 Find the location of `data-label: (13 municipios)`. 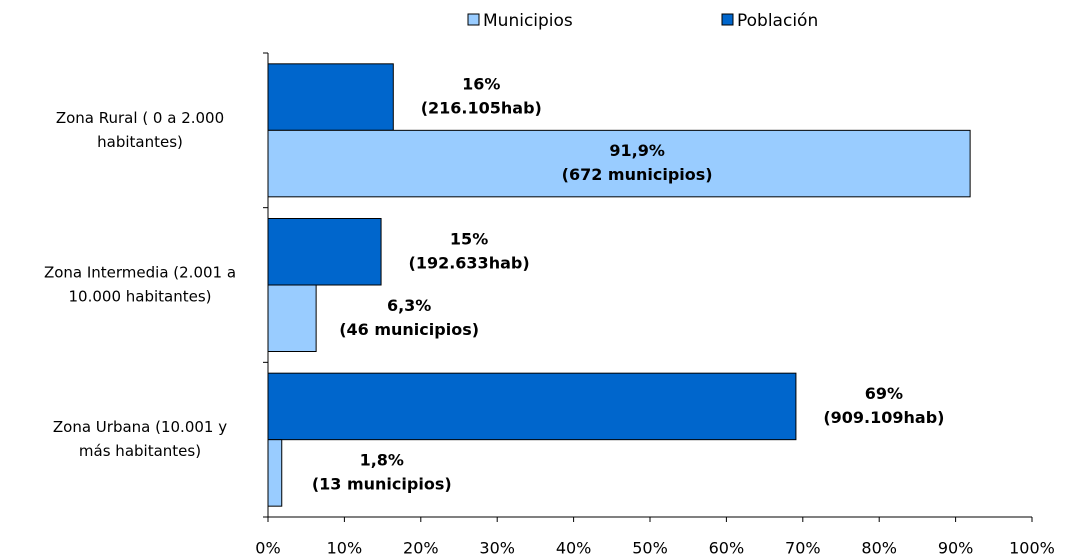

data-label: (13 municipios) is located at coordinates (382, 483).